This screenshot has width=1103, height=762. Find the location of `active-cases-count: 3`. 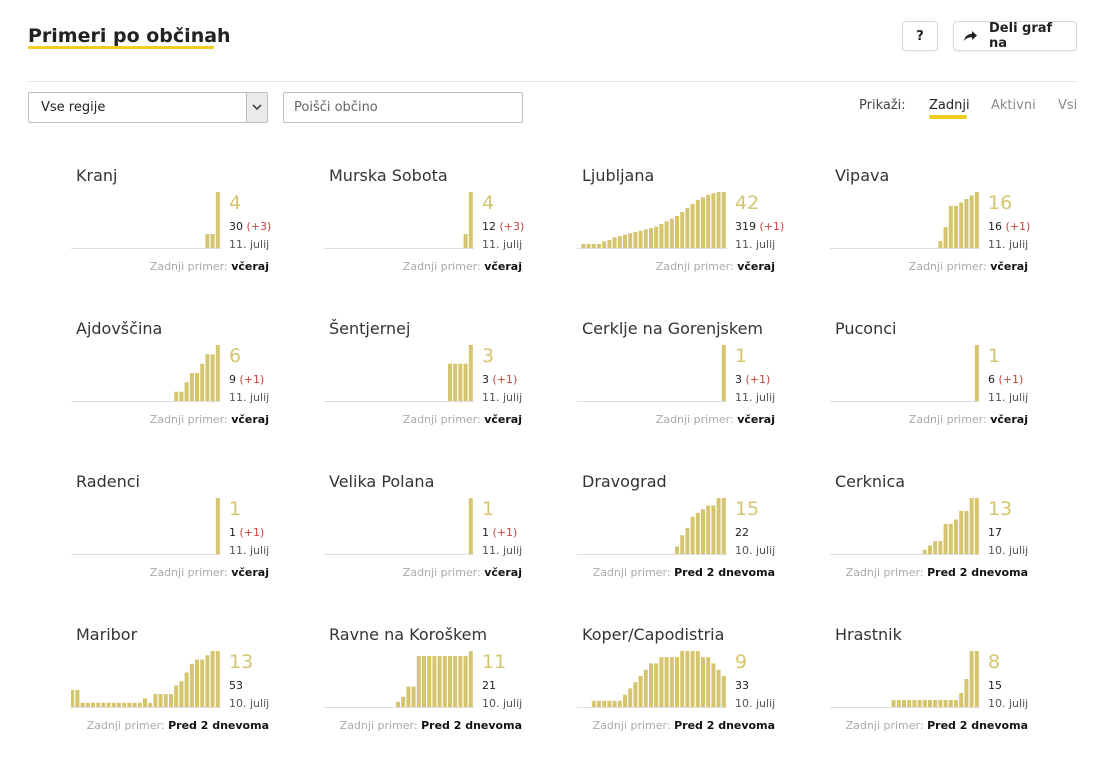

active-cases-count: 3 is located at coordinates (488, 356).